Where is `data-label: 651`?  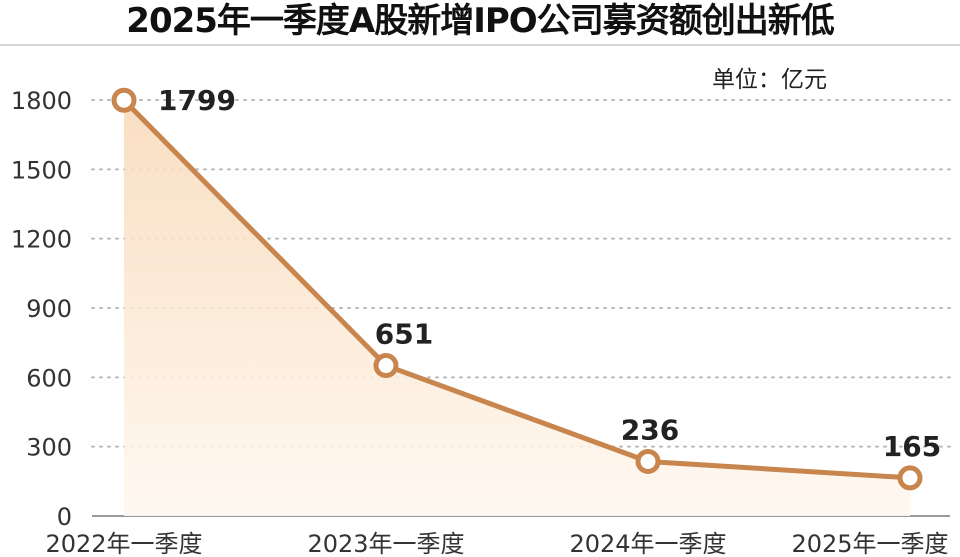
data-label: 651 is located at coordinates (404, 334).